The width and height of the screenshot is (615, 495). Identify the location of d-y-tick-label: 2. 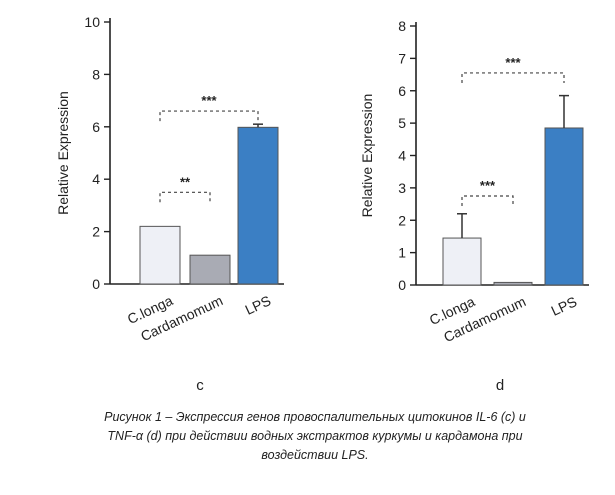
(402, 220).